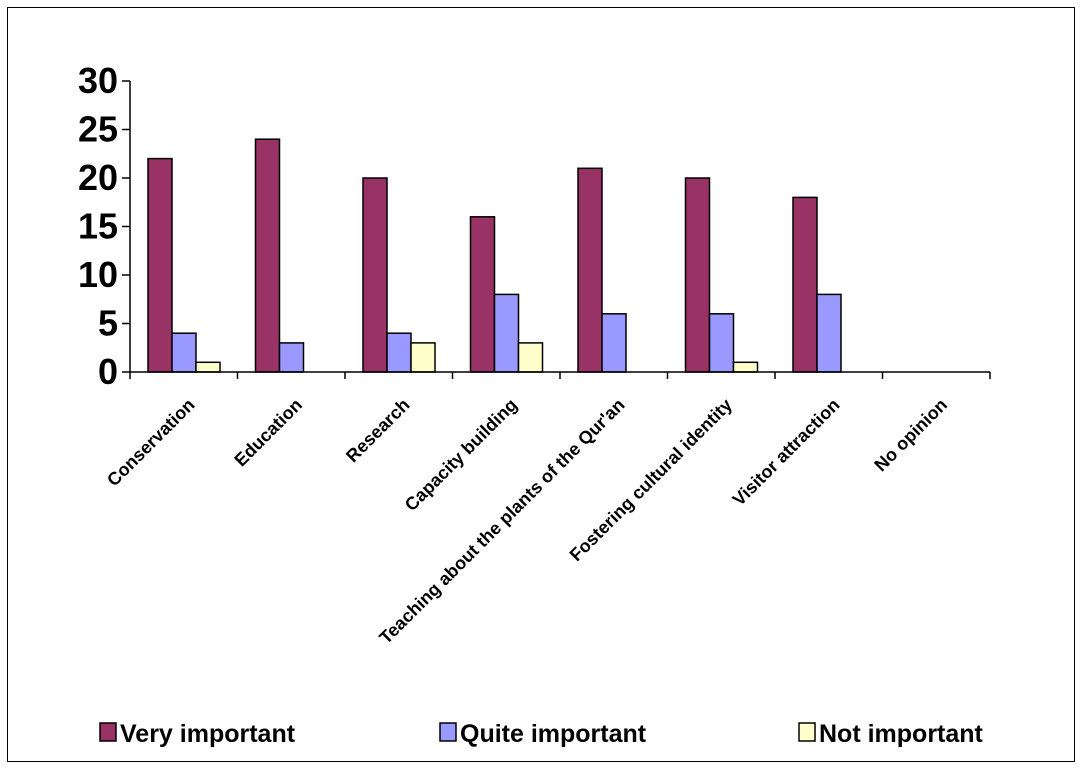  I want to click on x-tick-label: Research, so click(377, 430).